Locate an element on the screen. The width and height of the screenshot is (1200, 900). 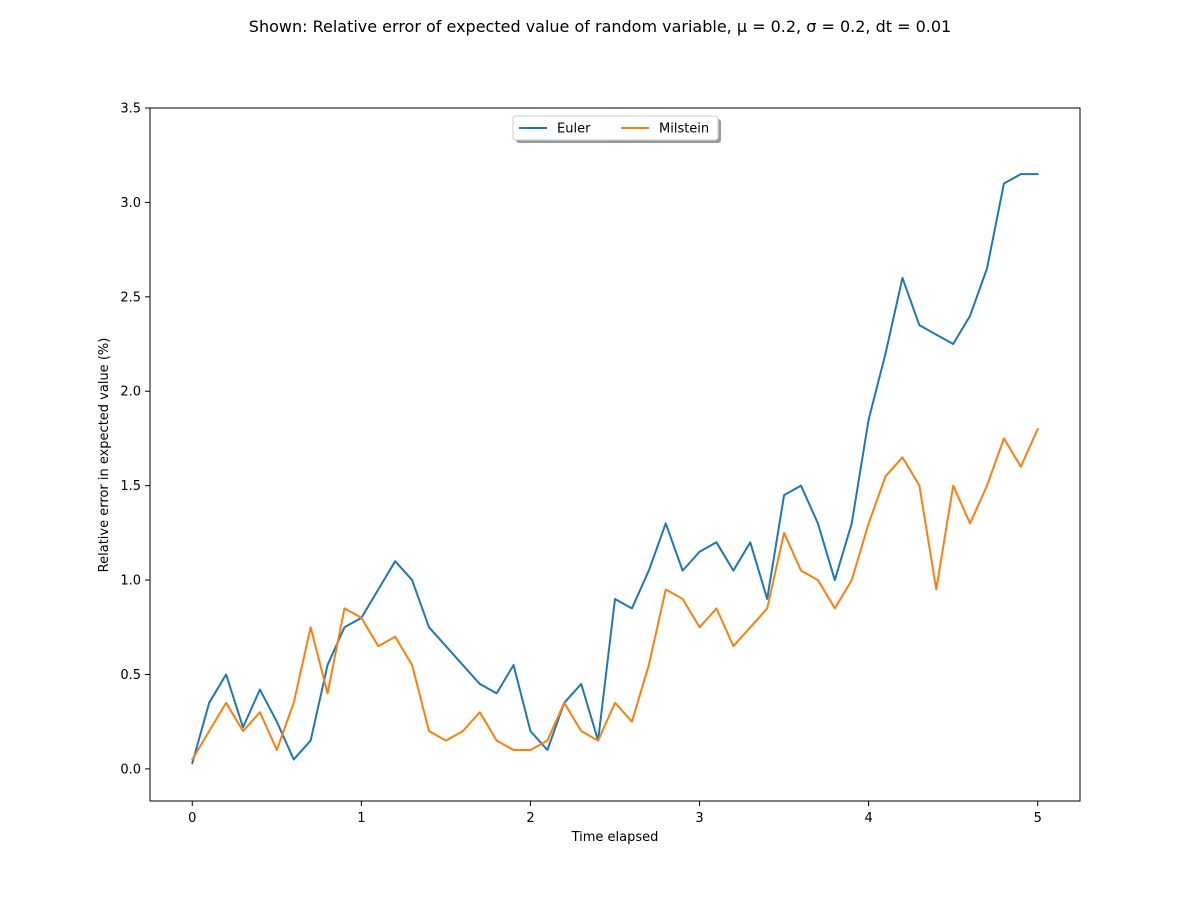
y-tick-label: 0.0 is located at coordinates (130, 769).